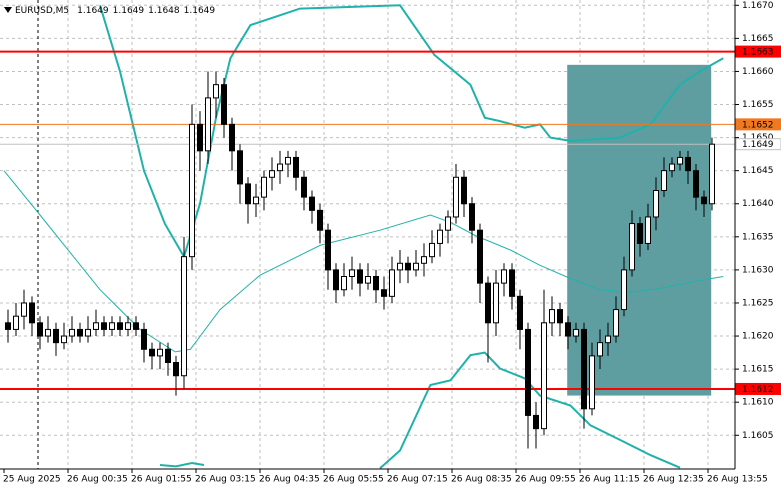 Image resolution: width=781 pixels, height=489 pixels. I want to click on y-tick-label: 1.1640, so click(758, 204).